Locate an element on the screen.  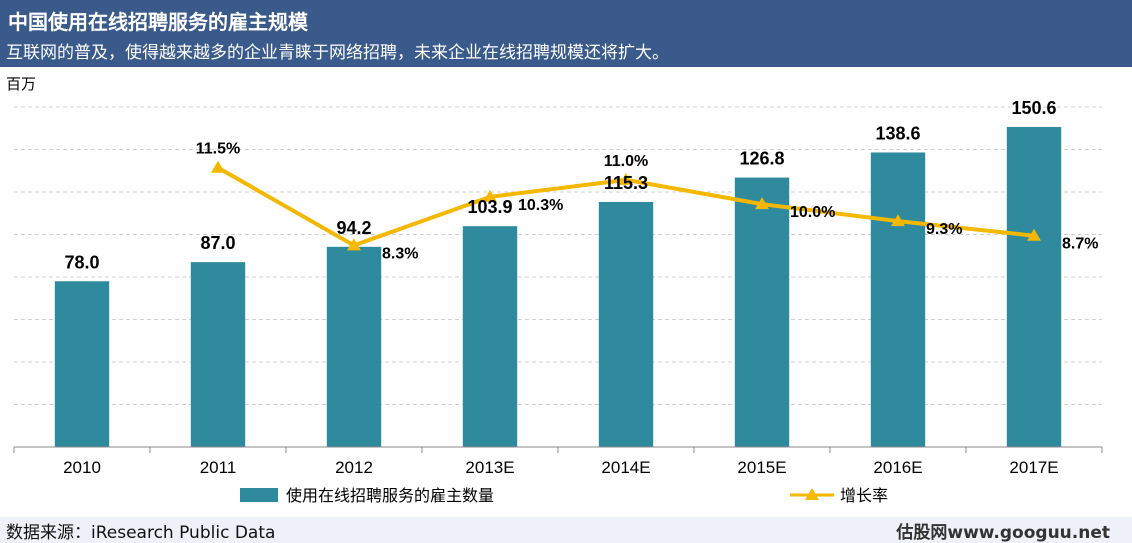
x-tick-label-2015E: 2015E is located at coordinates (761, 467).